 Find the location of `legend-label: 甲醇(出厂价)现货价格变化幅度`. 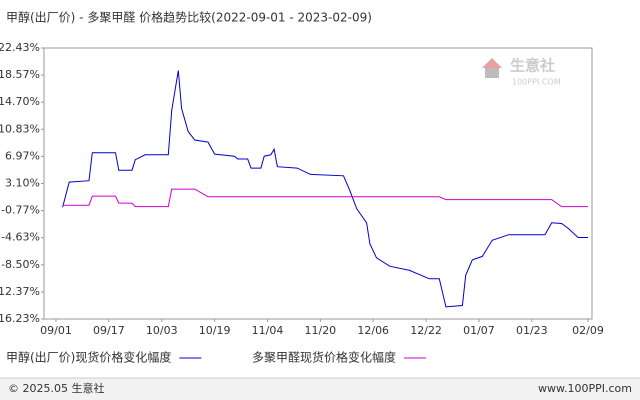

legend-label: 甲醇(出厂价)现货价格变化幅度 is located at coordinates (88, 357).